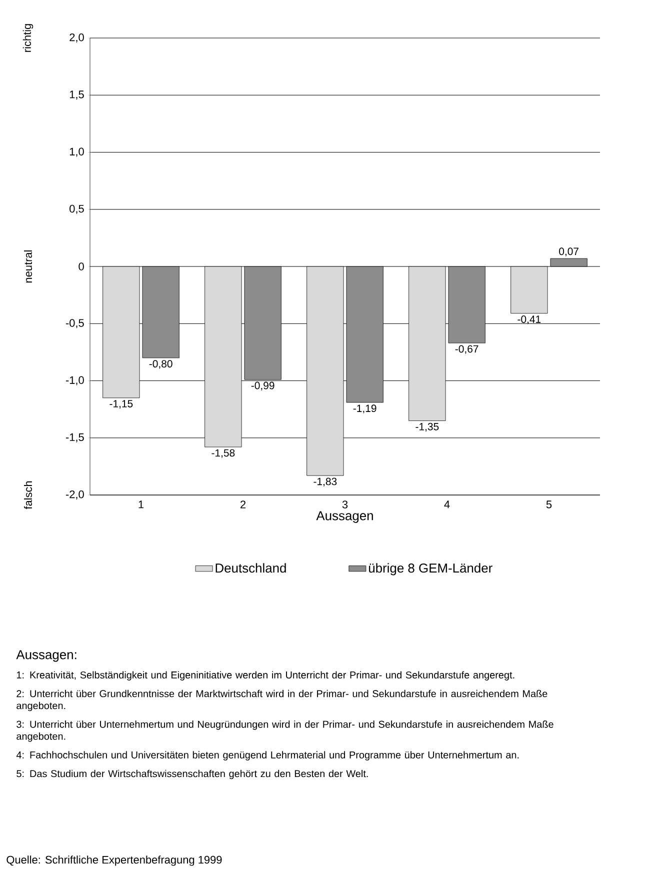  What do you see at coordinates (447, 504) in the screenshot?
I see `x-tick-label: 4` at bounding box center [447, 504].